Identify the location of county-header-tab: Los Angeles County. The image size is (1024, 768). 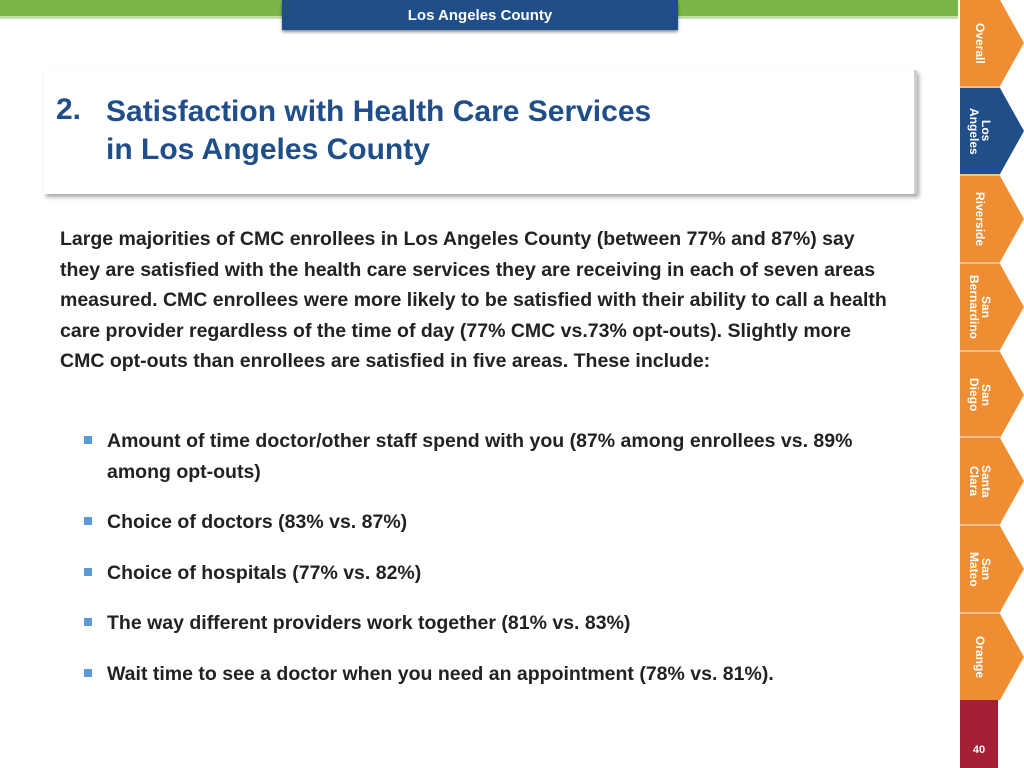
(480, 15).